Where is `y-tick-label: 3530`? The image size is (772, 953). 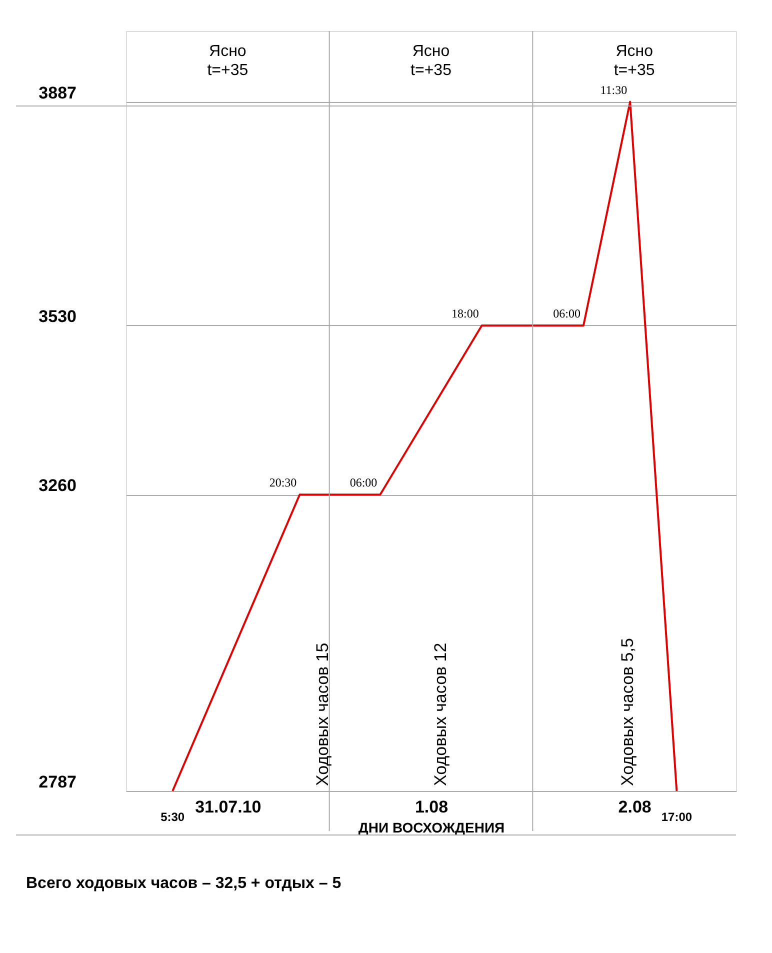 y-tick-label: 3530 is located at coordinates (57, 316).